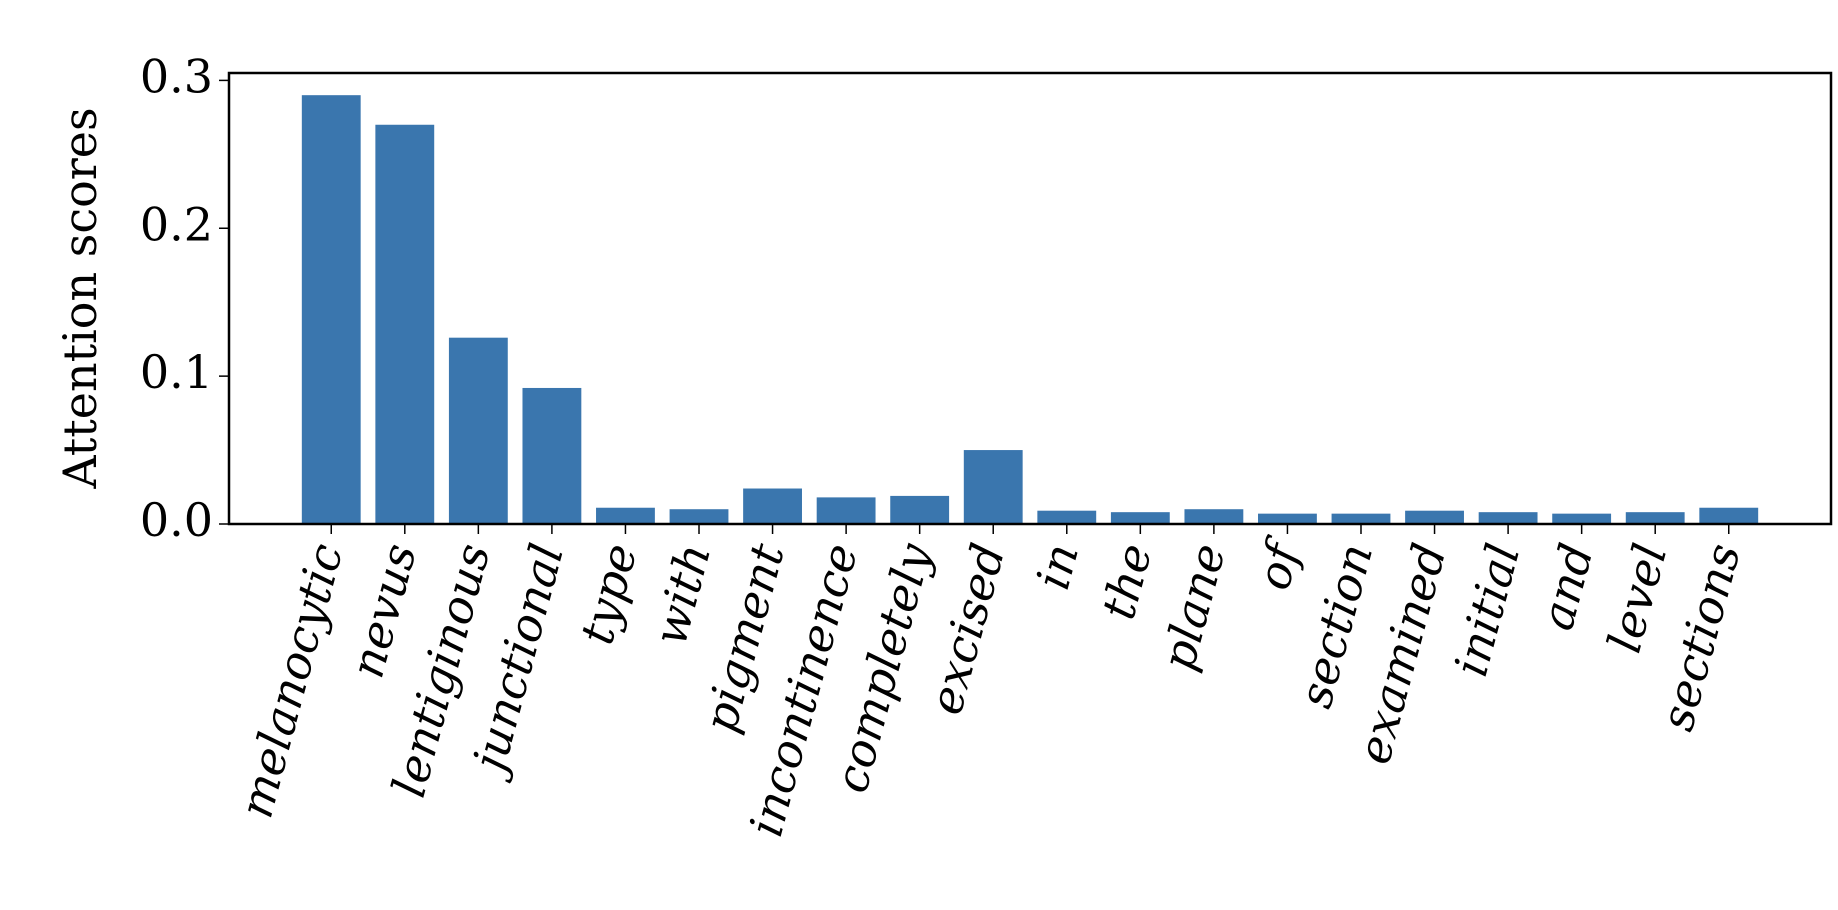 The height and width of the screenshot is (910, 1838). Describe the element at coordinates (176, 372) in the screenshot. I see `y-tick-label: 0.1` at that location.